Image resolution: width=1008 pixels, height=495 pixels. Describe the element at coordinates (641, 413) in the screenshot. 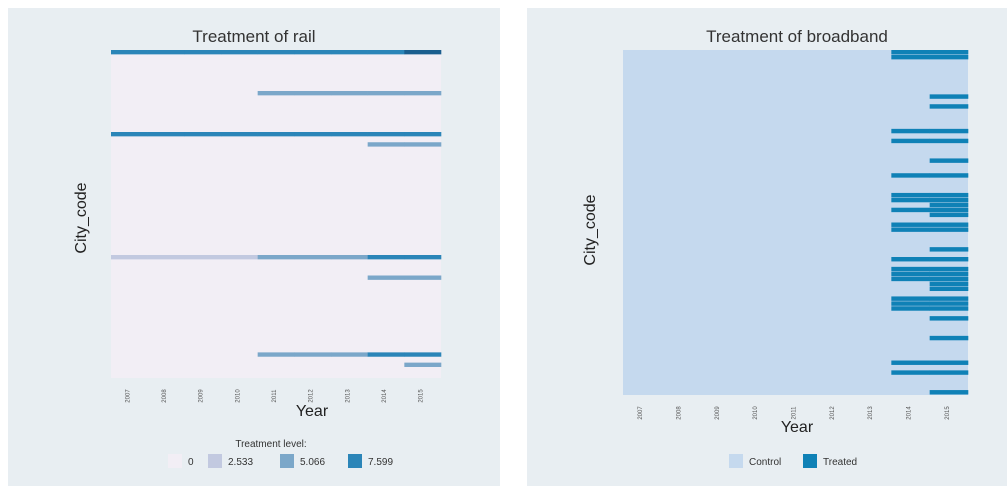

I see `x-tick-label: 2007` at that location.